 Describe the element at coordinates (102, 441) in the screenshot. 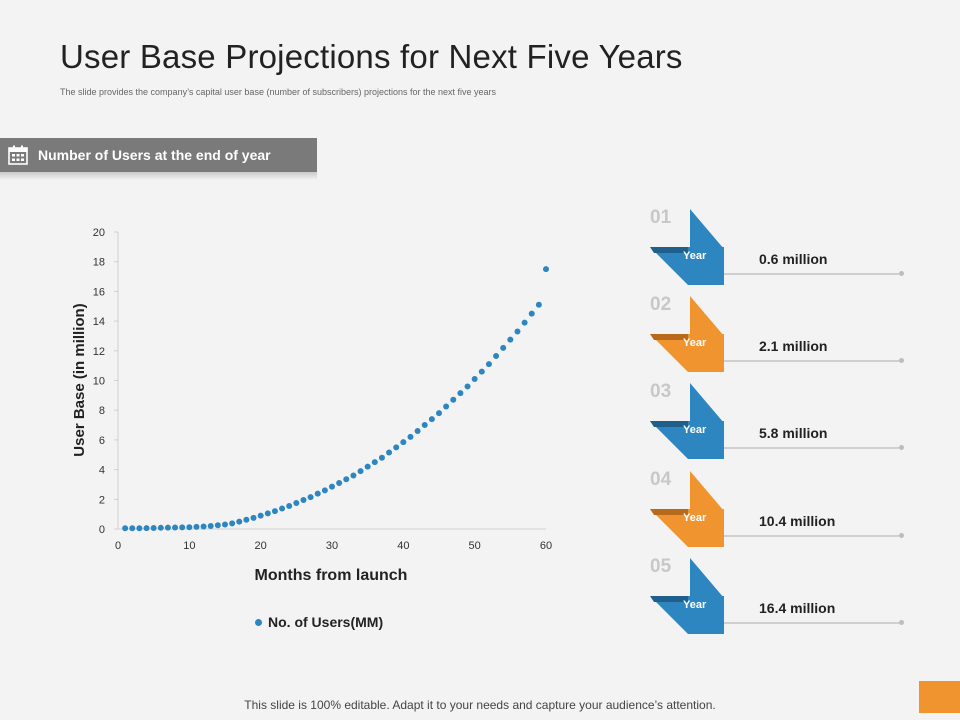

I see `y-tick-label: 6` at that location.